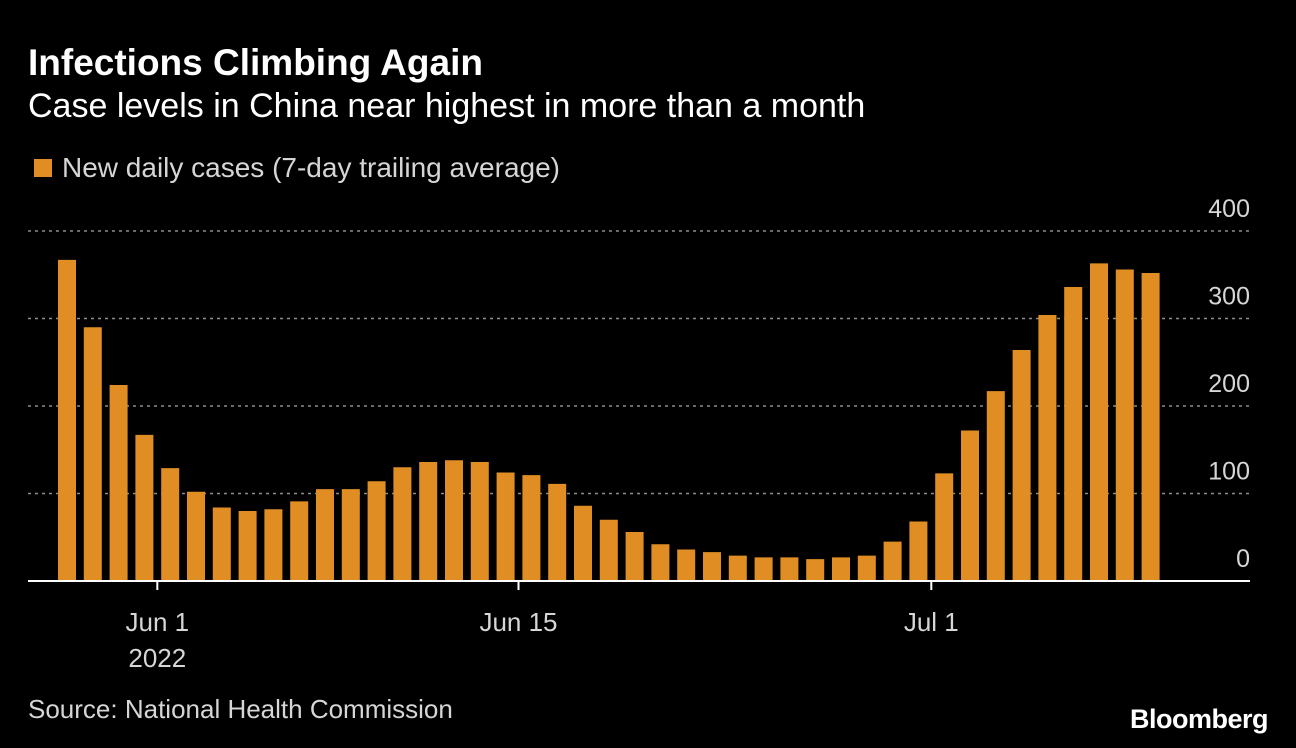 The width and height of the screenshot is (1296, 748). What do you see at coordinates (157, 622) in the screenshot?
I see `x-tick-label: Jun 1` at bounding box center [157, 622].